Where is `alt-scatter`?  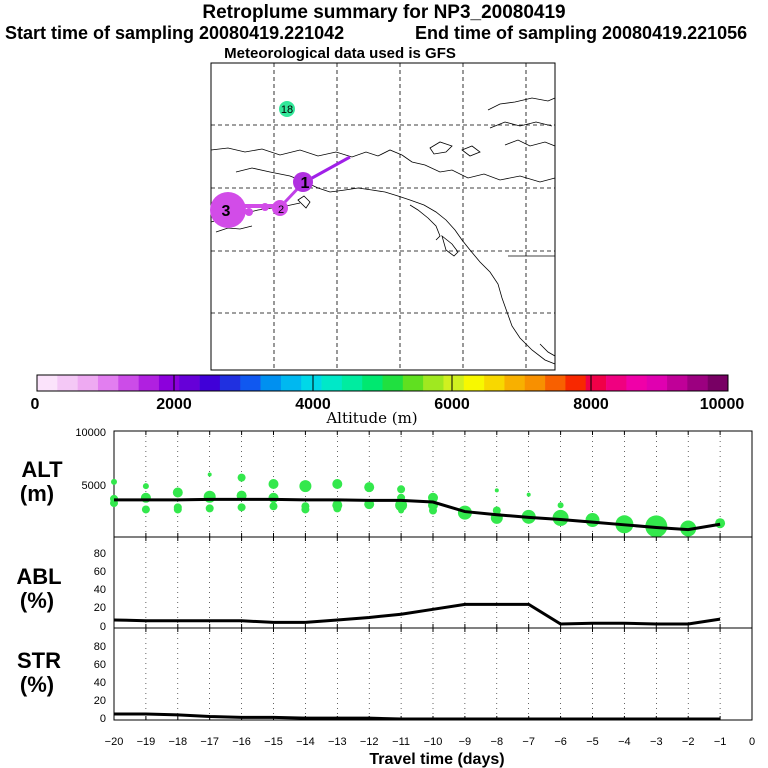
alt-scatter is located at coordinates (418, 505).